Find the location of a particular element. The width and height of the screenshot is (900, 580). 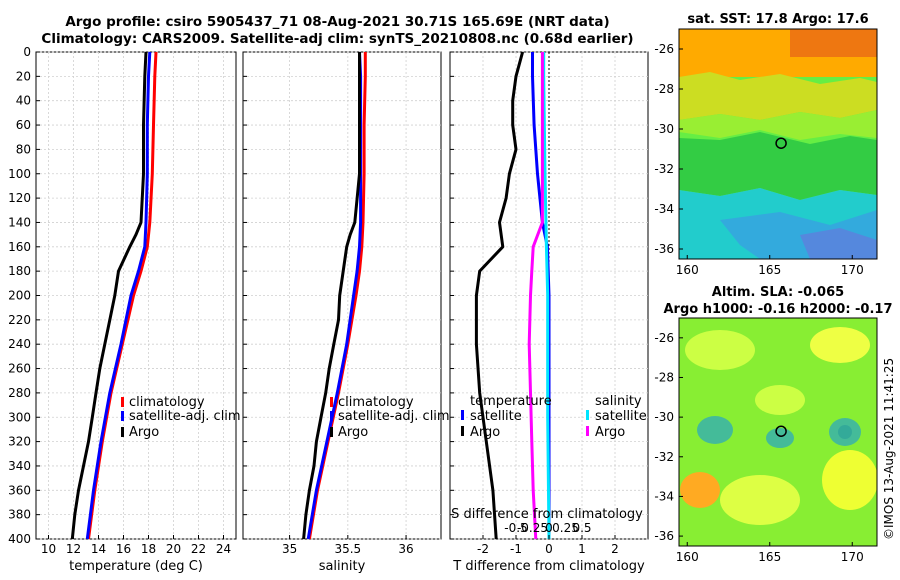

ytick-label: 40 is located at coordinates (23, 101).